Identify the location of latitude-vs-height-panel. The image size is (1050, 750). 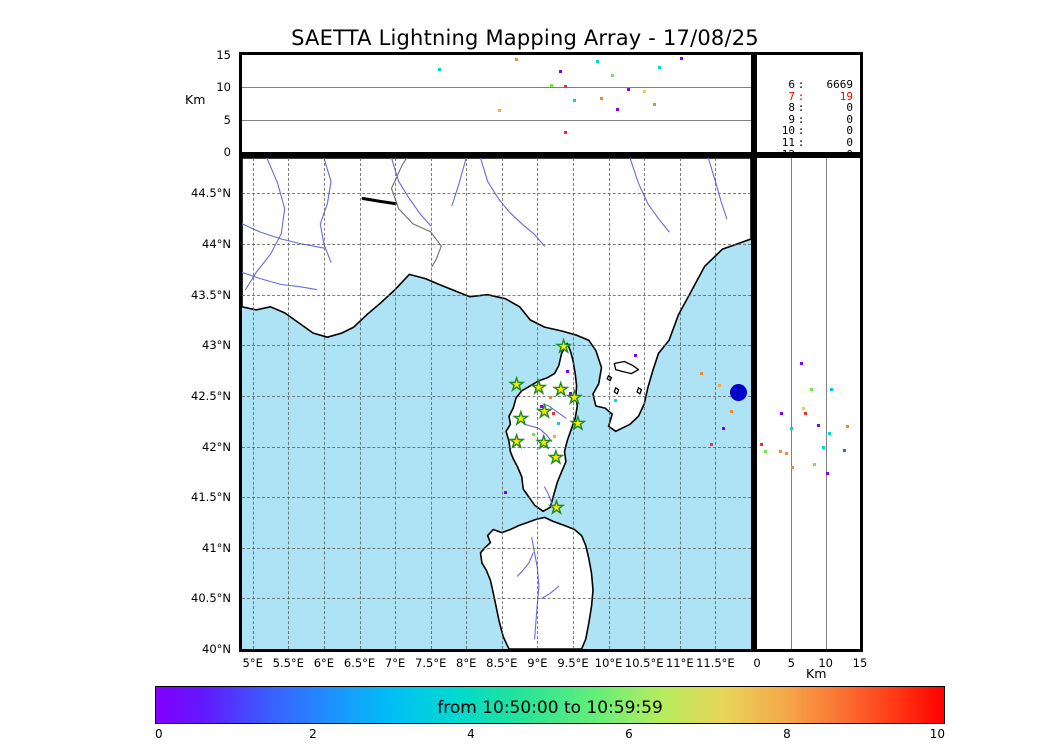
(808, 403).